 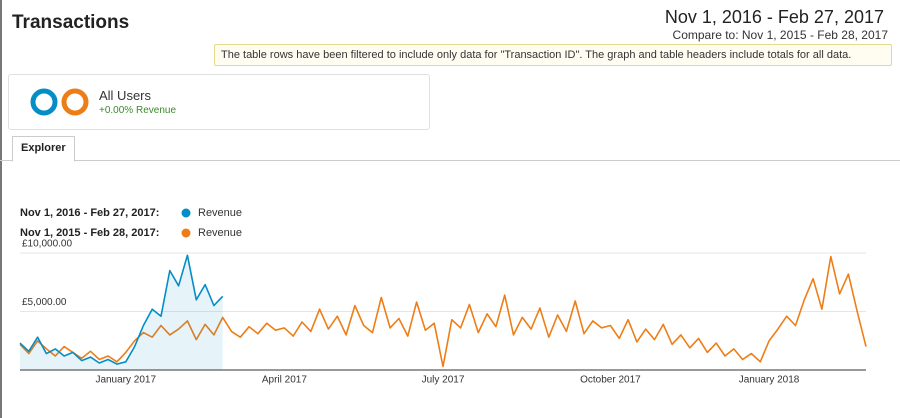 I want to click on series-area, so click(x=121, y=312).